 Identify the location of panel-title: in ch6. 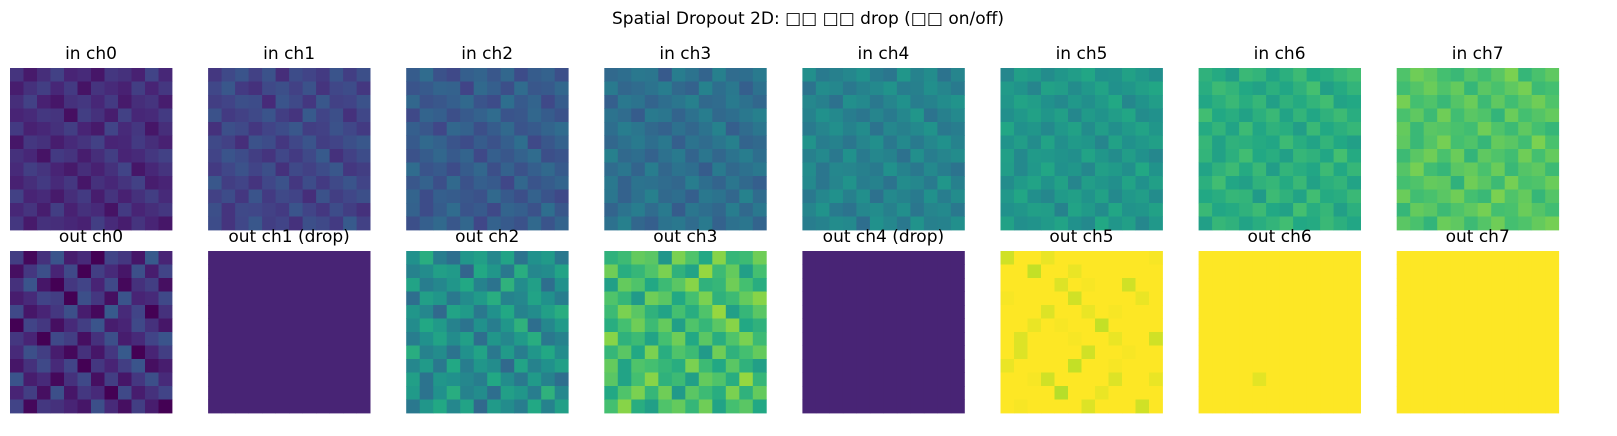
(1280, 54).